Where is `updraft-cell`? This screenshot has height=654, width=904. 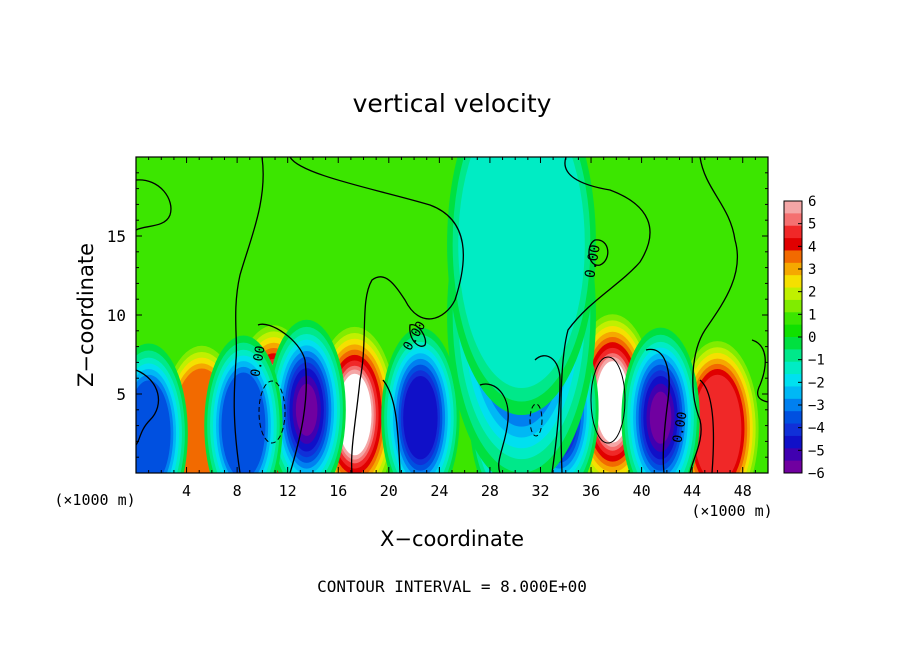
updraft-cell is located at coordinates (717, 407).